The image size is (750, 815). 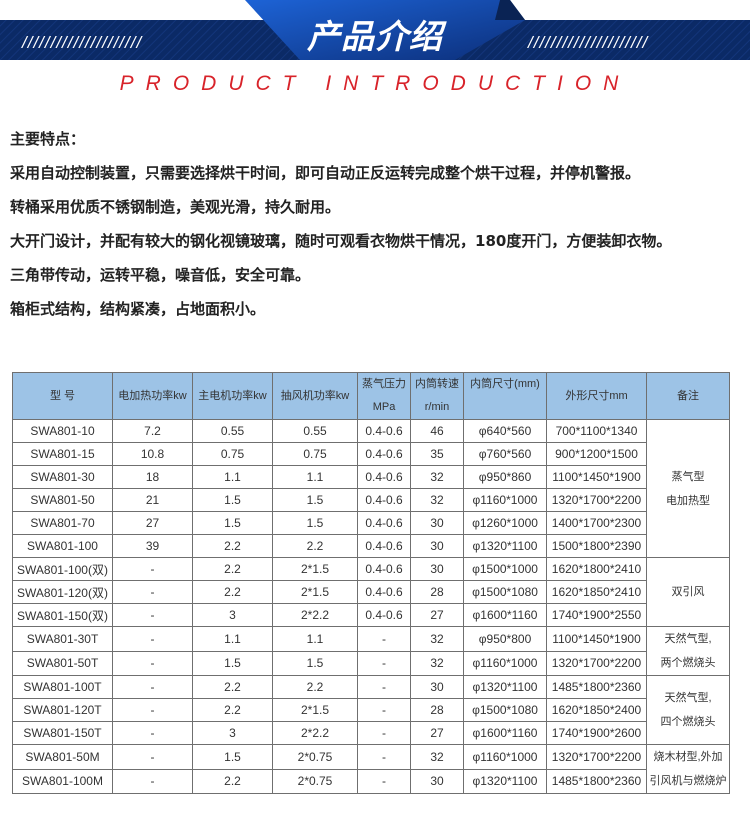 What do you see at coordinates (62, 687) in the screenshot?
I see `table-cell: SWA801-100T` at bounding box center [62, 687].